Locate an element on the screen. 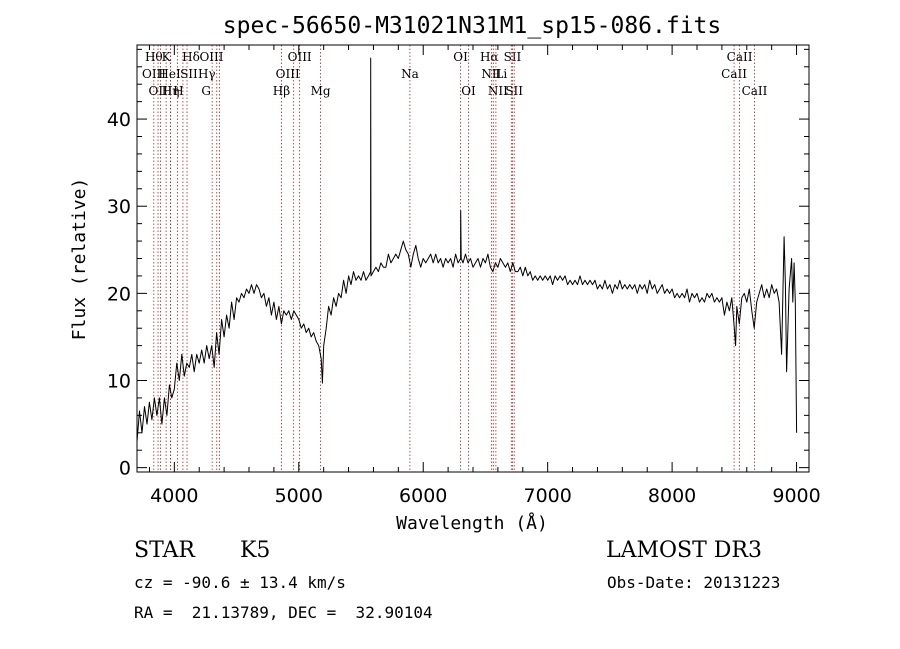  x-tick-label-8000: 8000 is located at coordinates (672, 496).